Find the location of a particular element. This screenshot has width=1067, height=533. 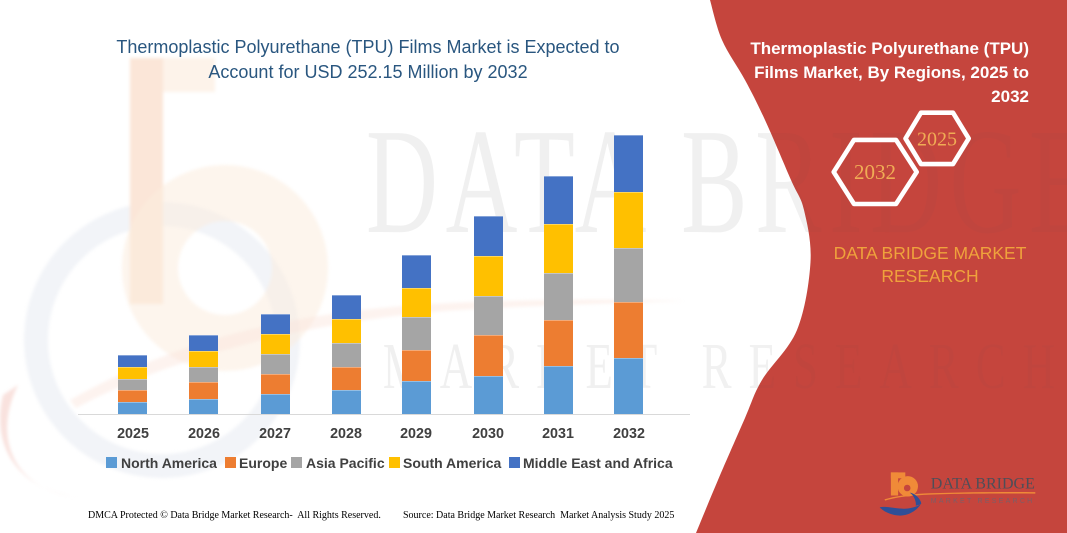

svg-text: 2025 is located at coordinates (937, 140).